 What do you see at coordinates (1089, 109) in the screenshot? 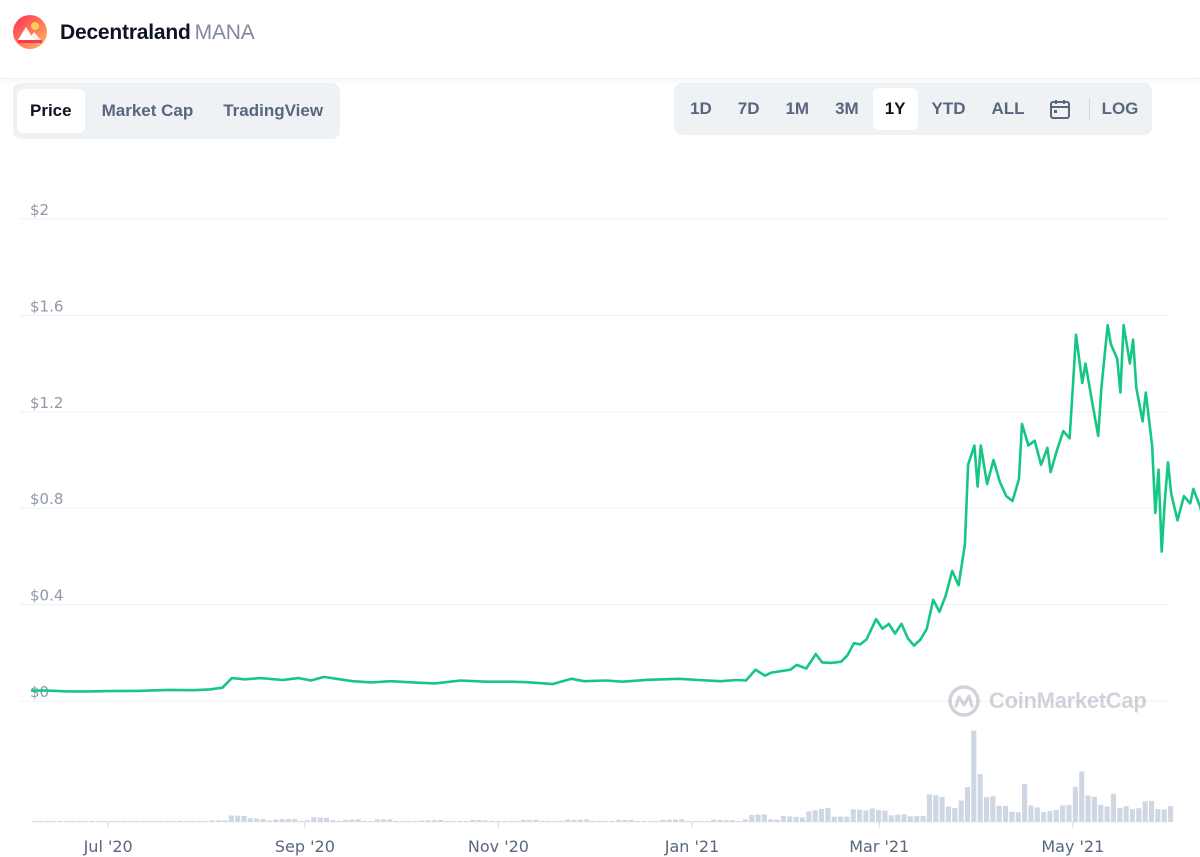
I see `toolbar-divider` at bounding box center [1089, 109].